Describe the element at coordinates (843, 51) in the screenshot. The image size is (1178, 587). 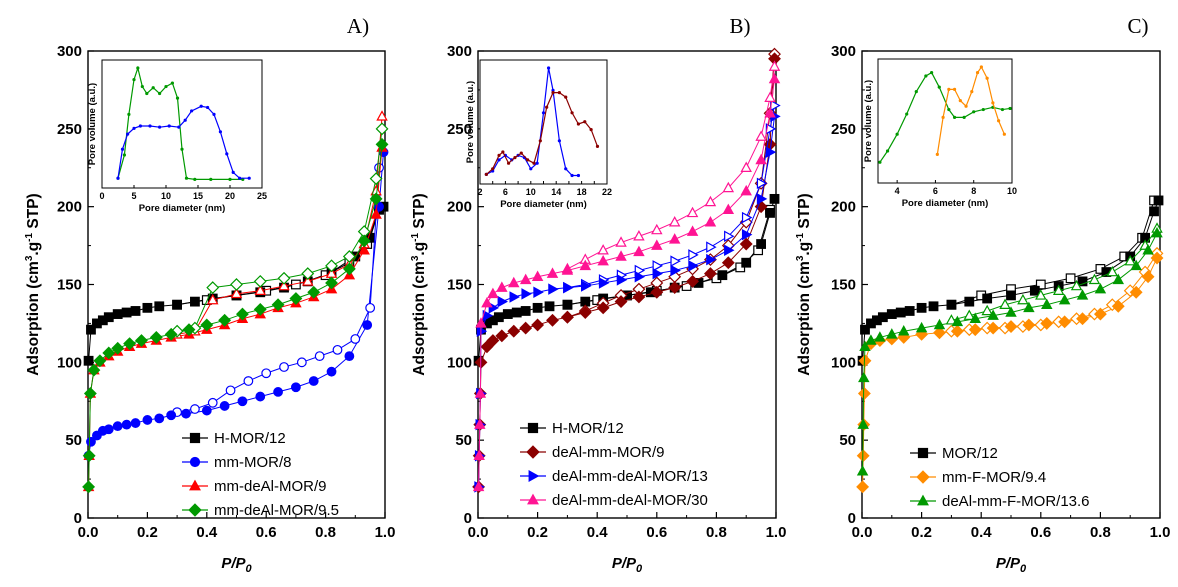
I see `y-tick-label: 300` at that location.